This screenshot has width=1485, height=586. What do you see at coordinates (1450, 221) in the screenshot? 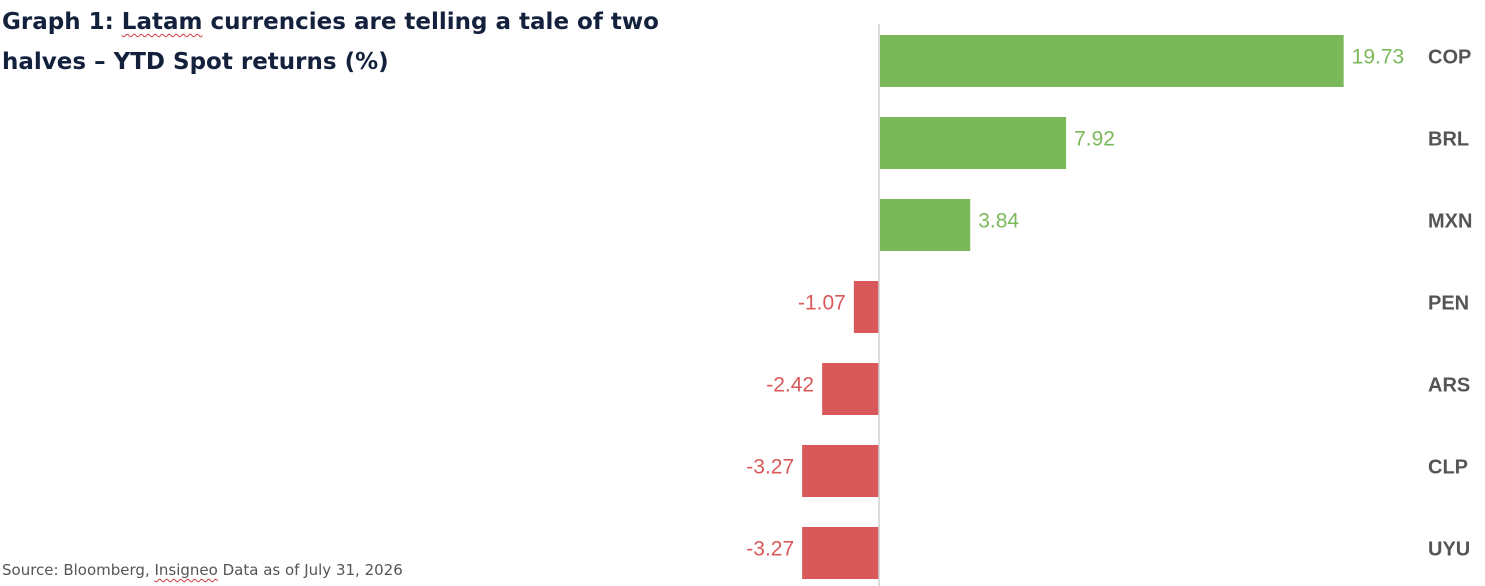
I see `category-label-mxn: MXN` at bounding box center [1450, 221].